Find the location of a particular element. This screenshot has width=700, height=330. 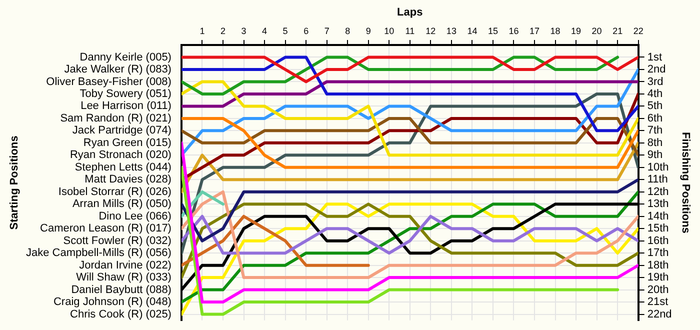

y-tick-label: 8th is located at coordinates (655, 142).